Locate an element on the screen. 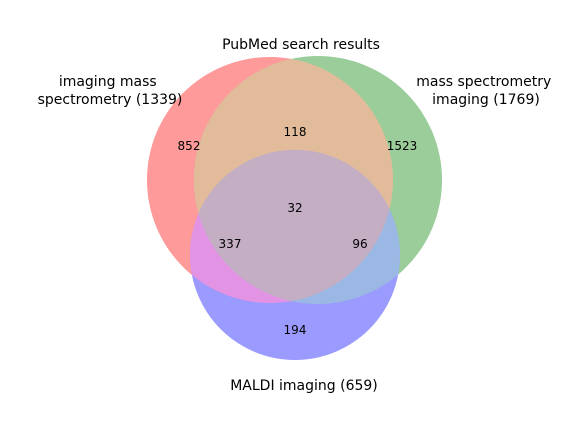 The height and width of the screenshot is (432, 576). count-bc-only: 96 is located at coordinates (359, 244).